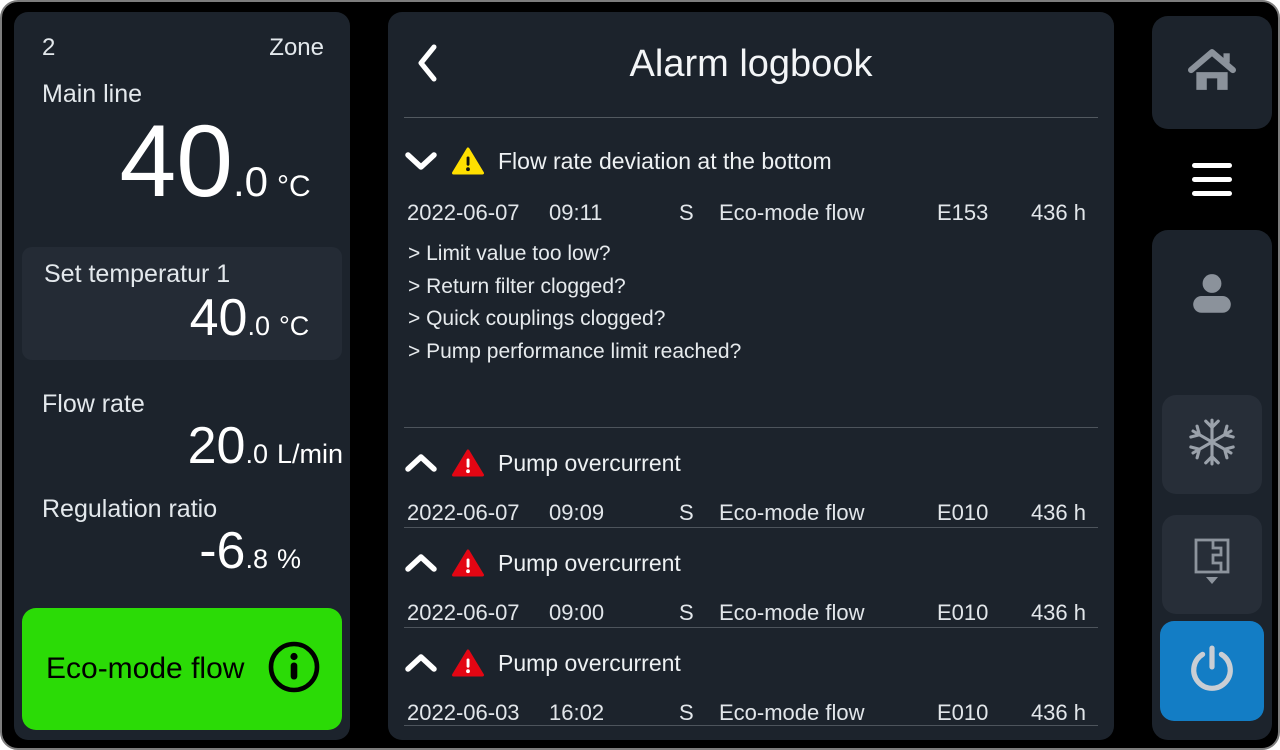 Image resolution: width=1280 pixels, height=750 pixels. I want to click on sidebar-lower, so click(1212, 485).